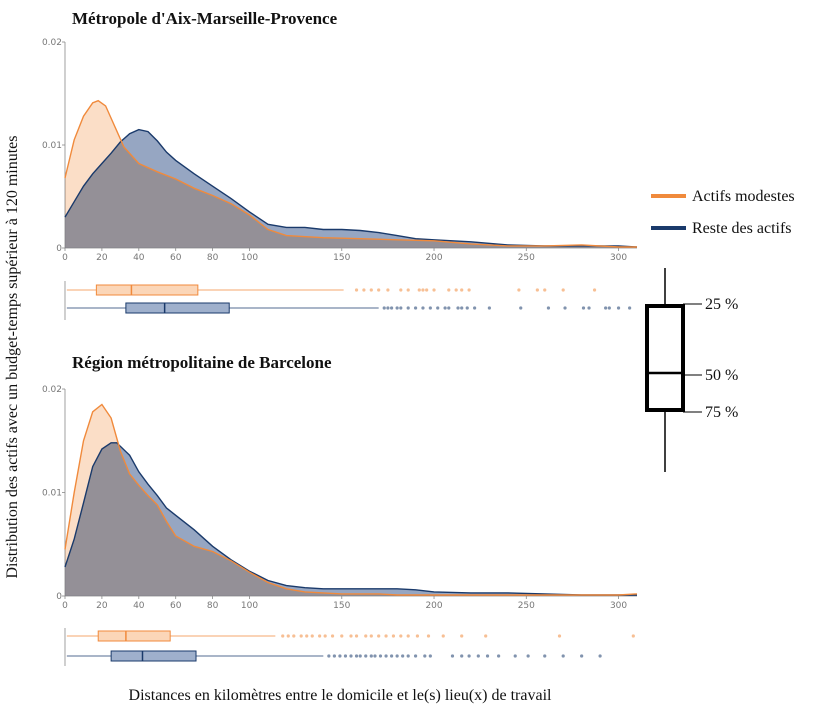 This screenshot has height=717, width=814. What do you see at coordinates (65, 258) in the screenshot?
I see `x-tick-label: 0` at bounding box center [65, 258].